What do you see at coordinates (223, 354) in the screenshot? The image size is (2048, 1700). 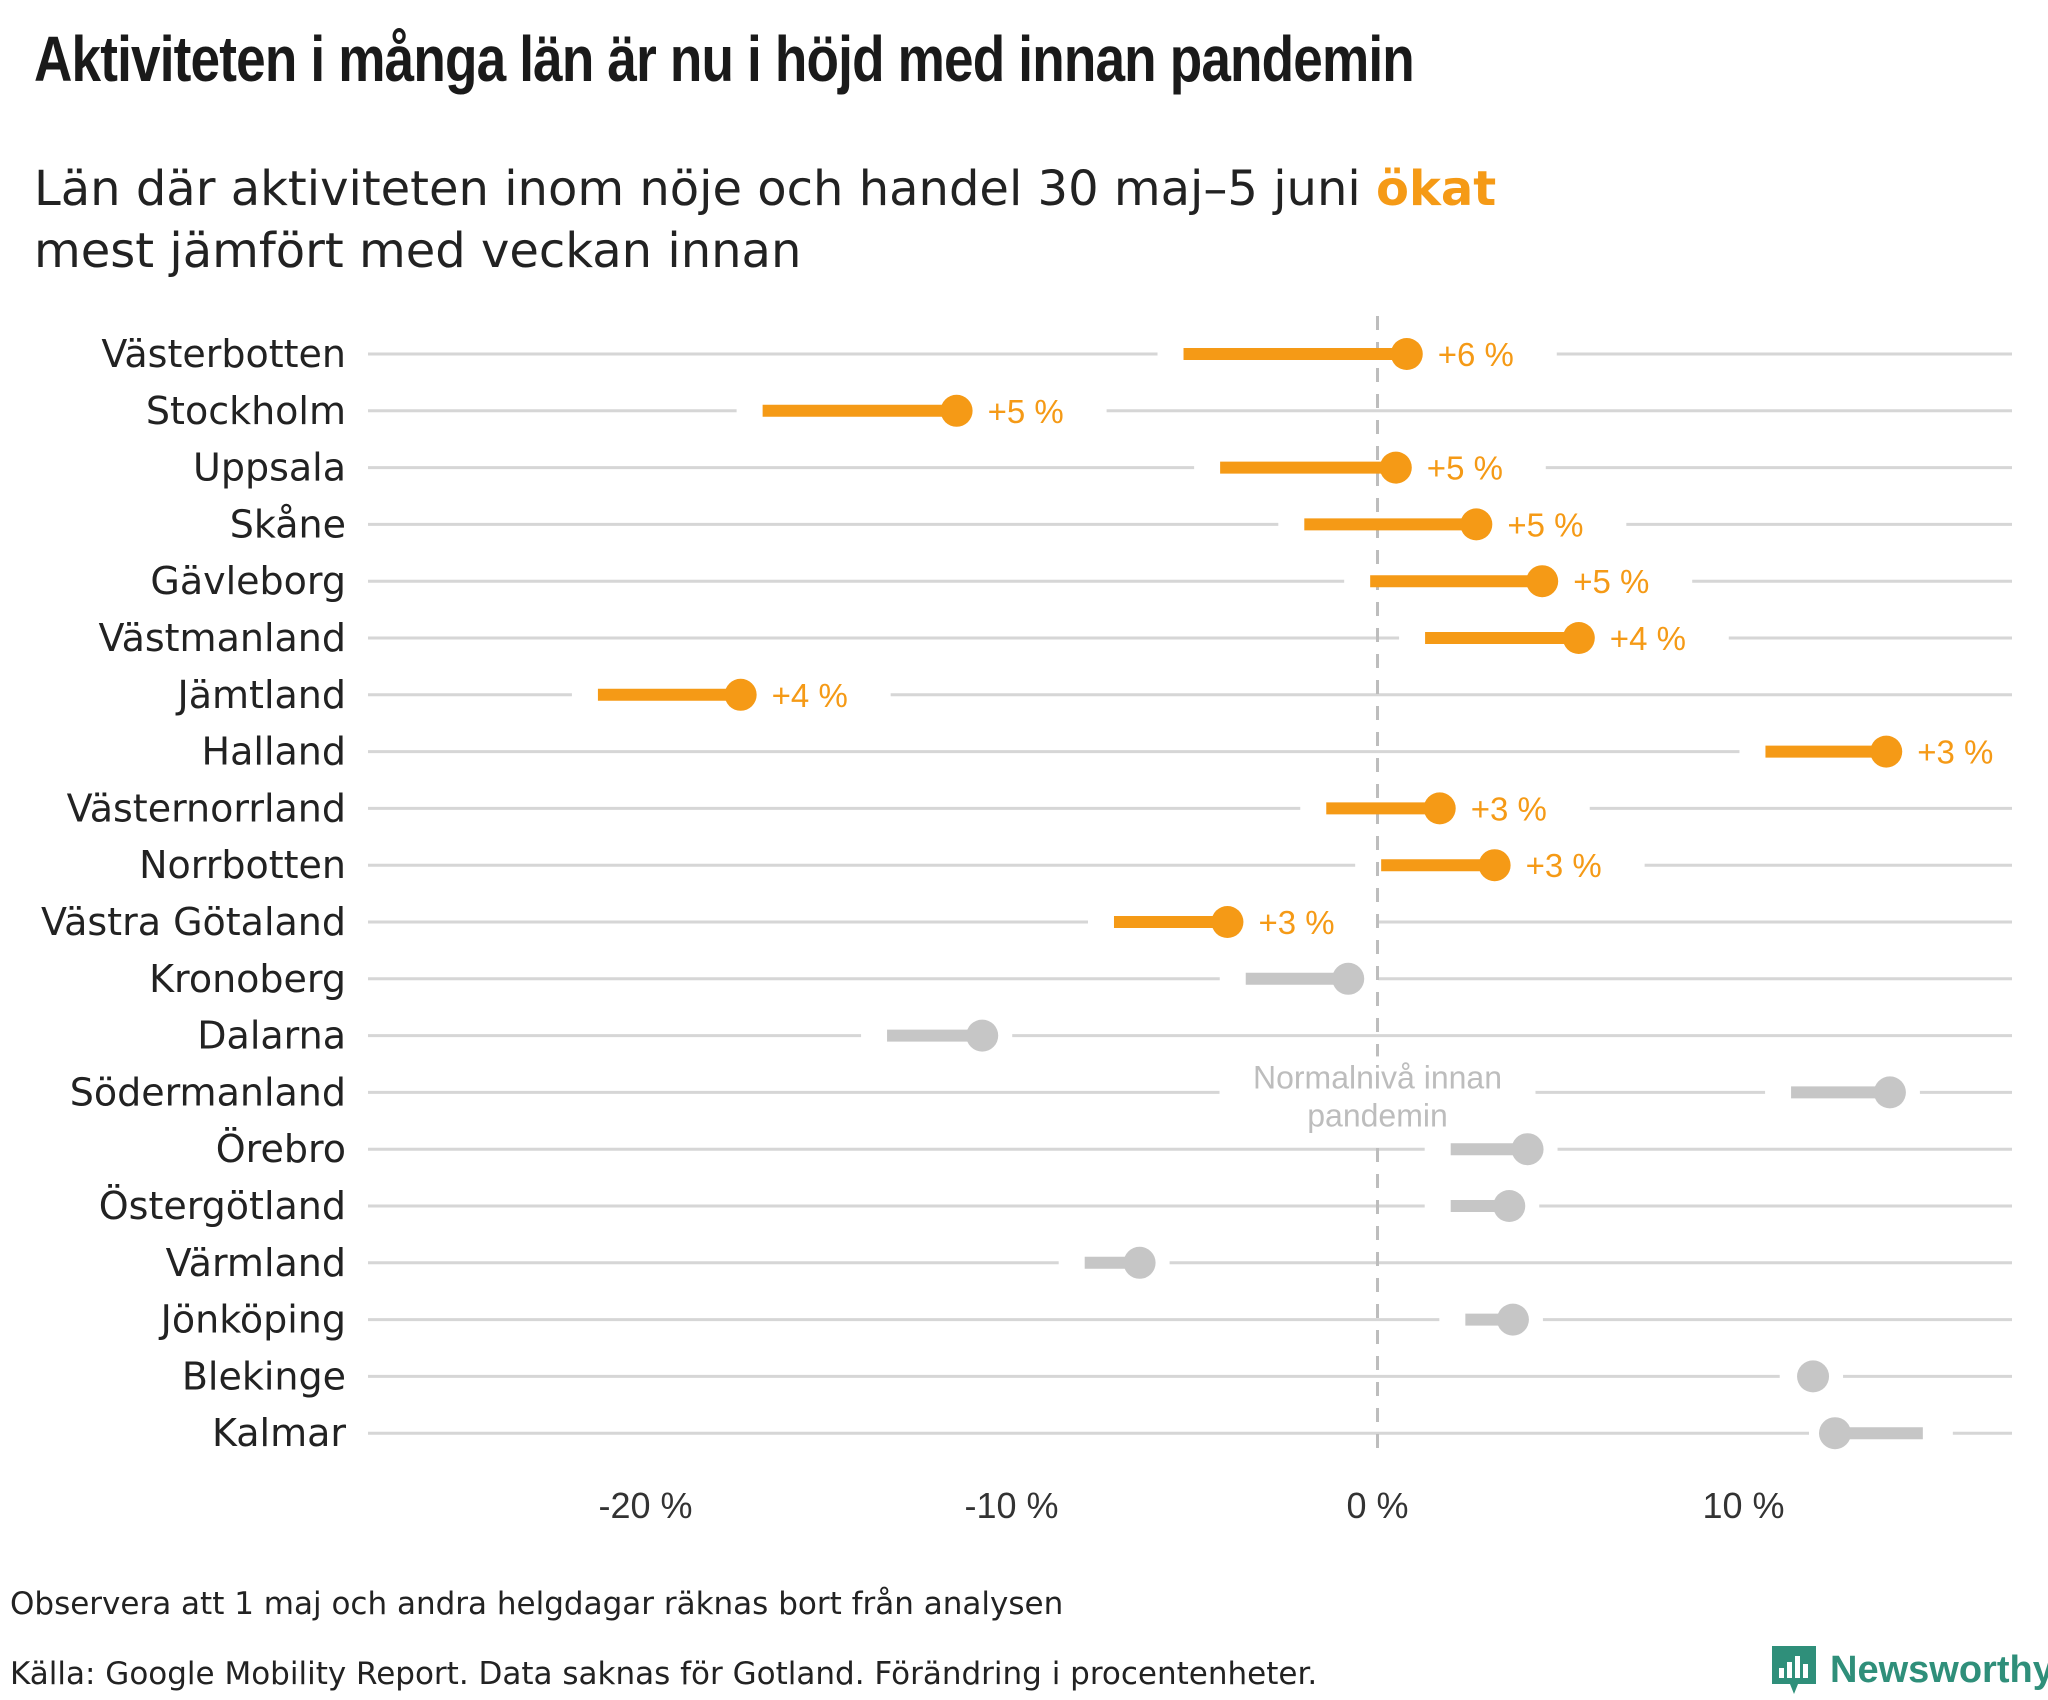 I see `y-tick-label: Västerbotten` at bounding box center [223, 354].